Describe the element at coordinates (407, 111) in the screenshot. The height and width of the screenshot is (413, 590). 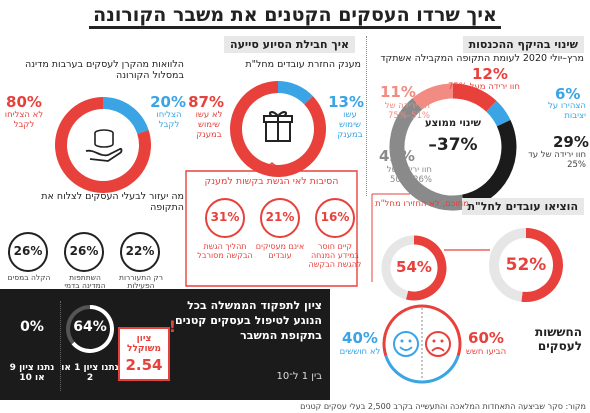
I see `revenue-label-51-75: חוו ירידה של 51%–75%` at that location.